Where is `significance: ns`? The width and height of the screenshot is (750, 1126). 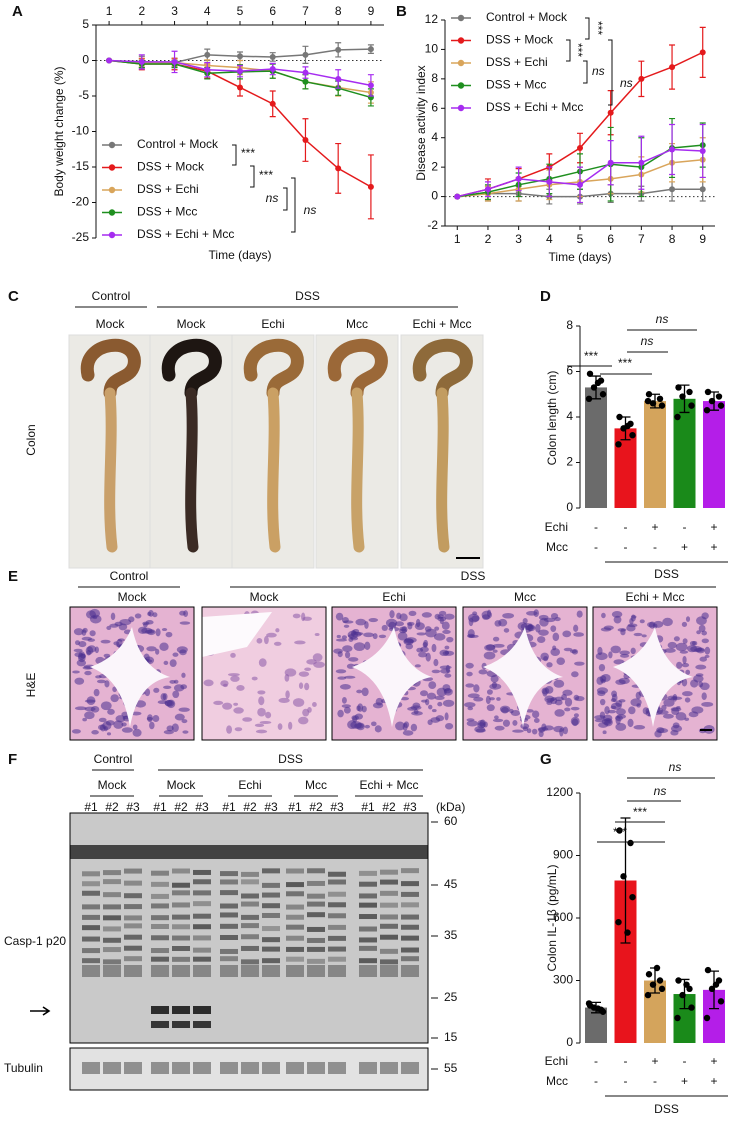 significance: ns is located at coordinates (660, 791).